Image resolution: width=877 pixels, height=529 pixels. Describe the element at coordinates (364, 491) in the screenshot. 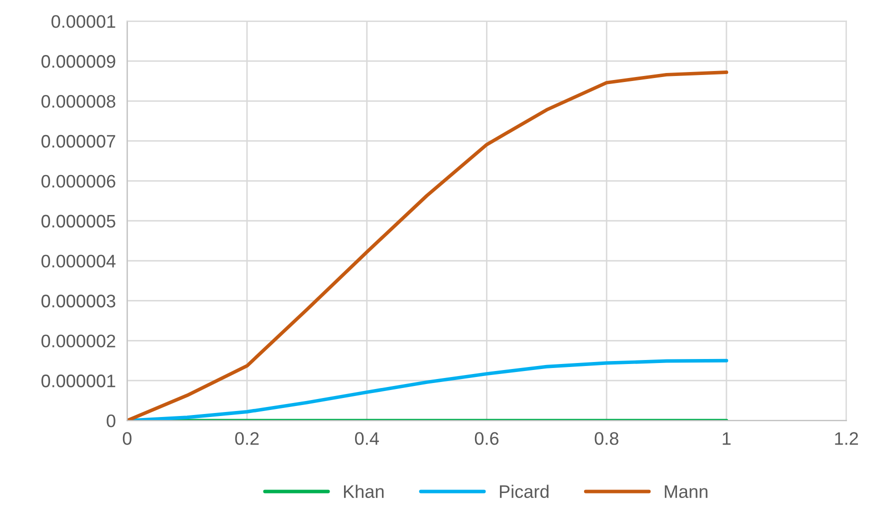

I see `legend-label: Khan` at that location.